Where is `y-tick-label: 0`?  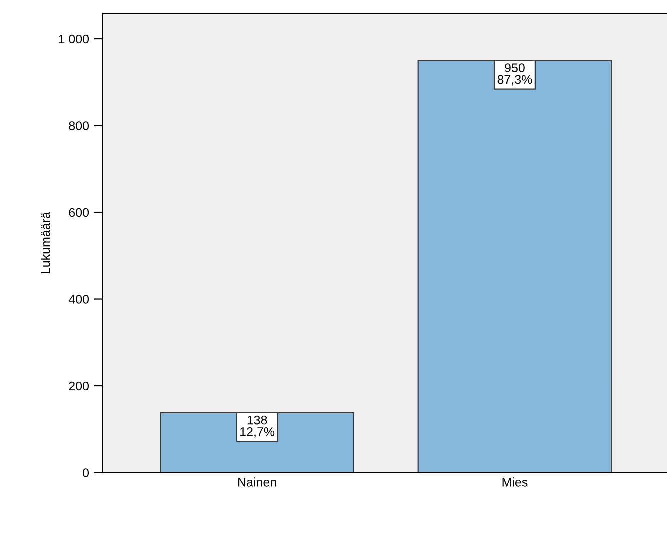 y-tick-label: 0 is located at coordinates (86, 473).